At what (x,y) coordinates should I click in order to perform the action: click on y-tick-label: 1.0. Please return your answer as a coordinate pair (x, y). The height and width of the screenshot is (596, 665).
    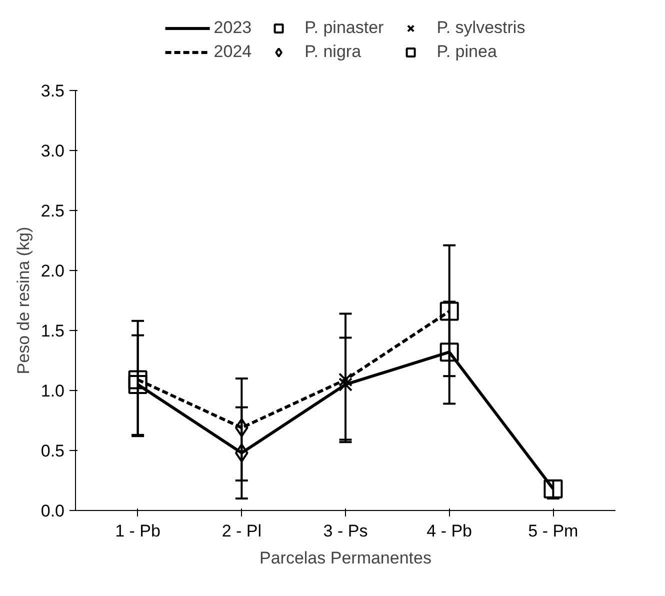
    Looking at the image, I should click on (52, 391).